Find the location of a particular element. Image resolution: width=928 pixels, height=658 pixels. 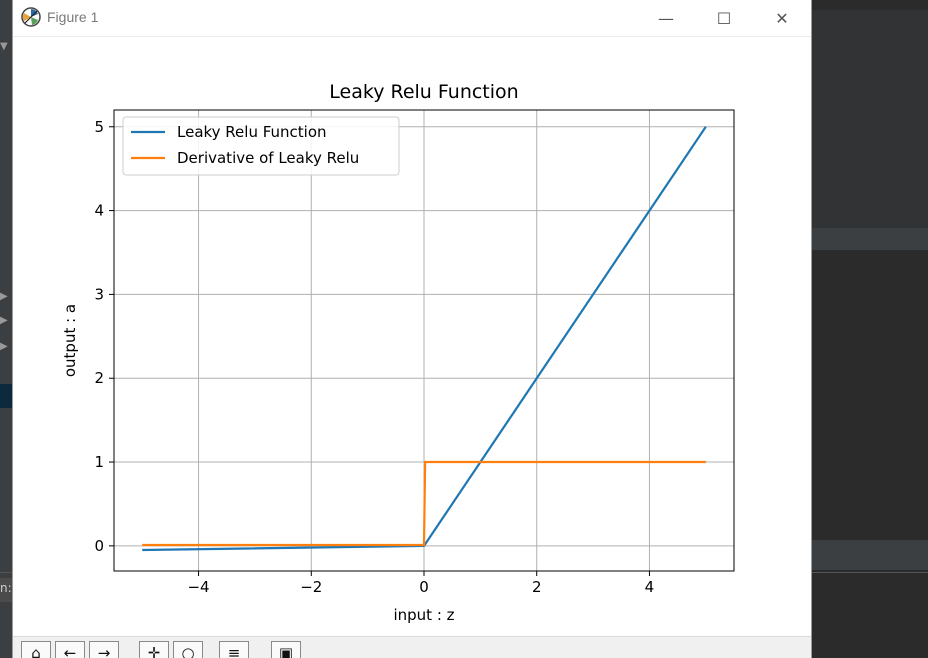

zoom-button: ○ is located at coordinates (188, 649).